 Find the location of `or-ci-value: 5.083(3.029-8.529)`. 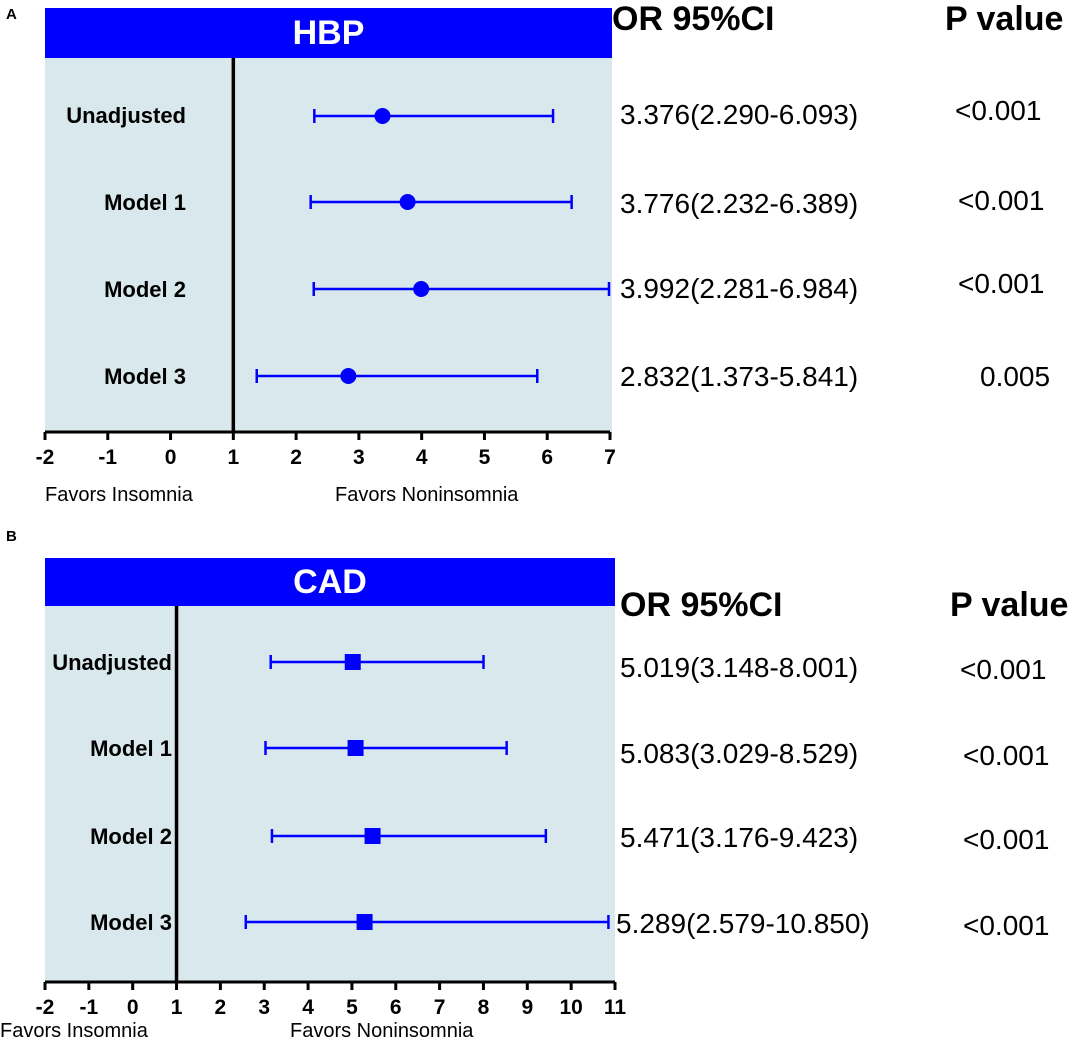

or-ci-value: 5.083(3.029-8.529) is located at coordinates (739, 753).